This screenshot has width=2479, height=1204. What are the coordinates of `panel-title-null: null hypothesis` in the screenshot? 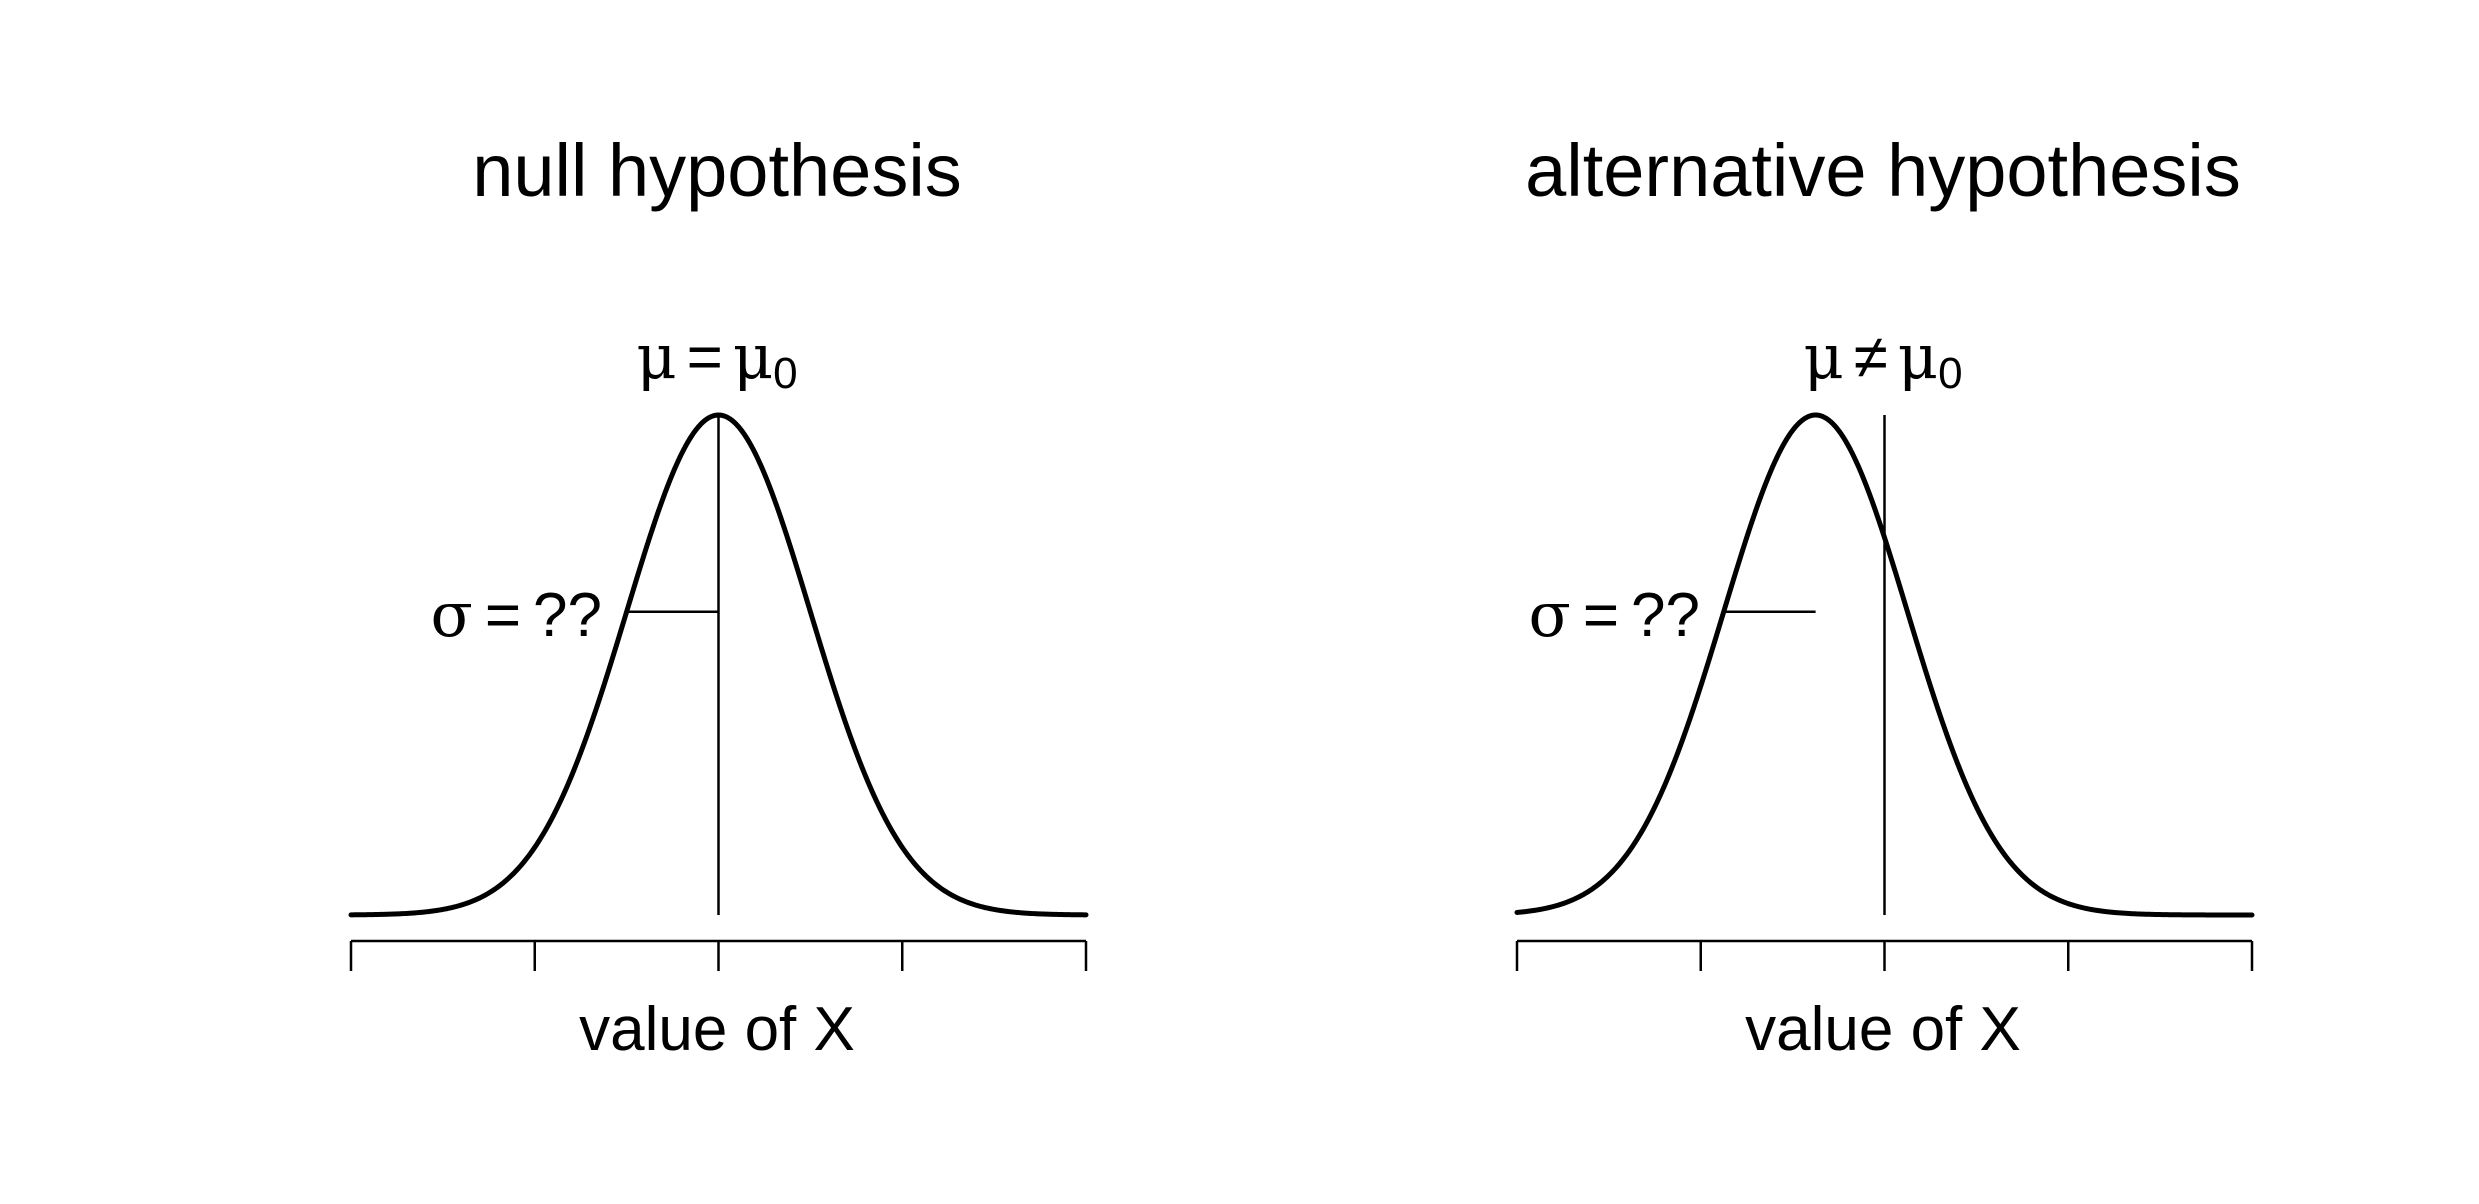 It's located at (717, 170).